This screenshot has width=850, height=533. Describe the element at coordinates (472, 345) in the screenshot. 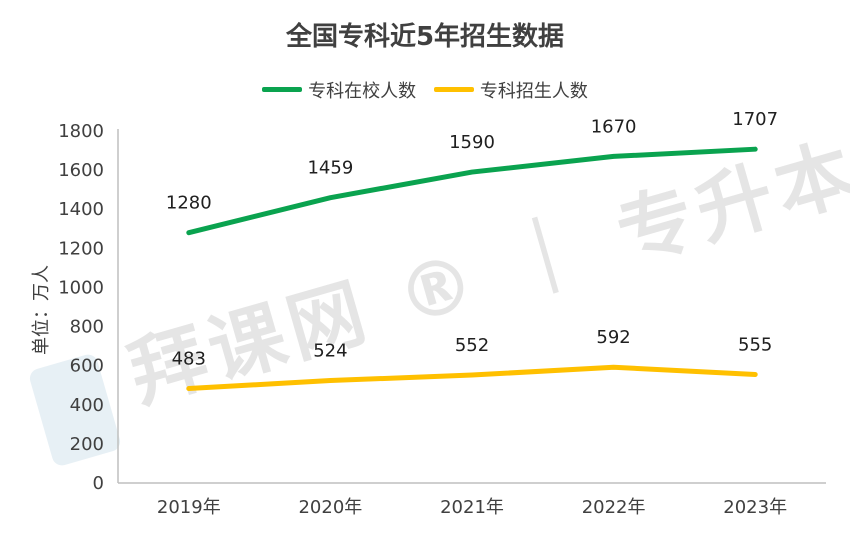

I see `data-label-1: 552` at that location.